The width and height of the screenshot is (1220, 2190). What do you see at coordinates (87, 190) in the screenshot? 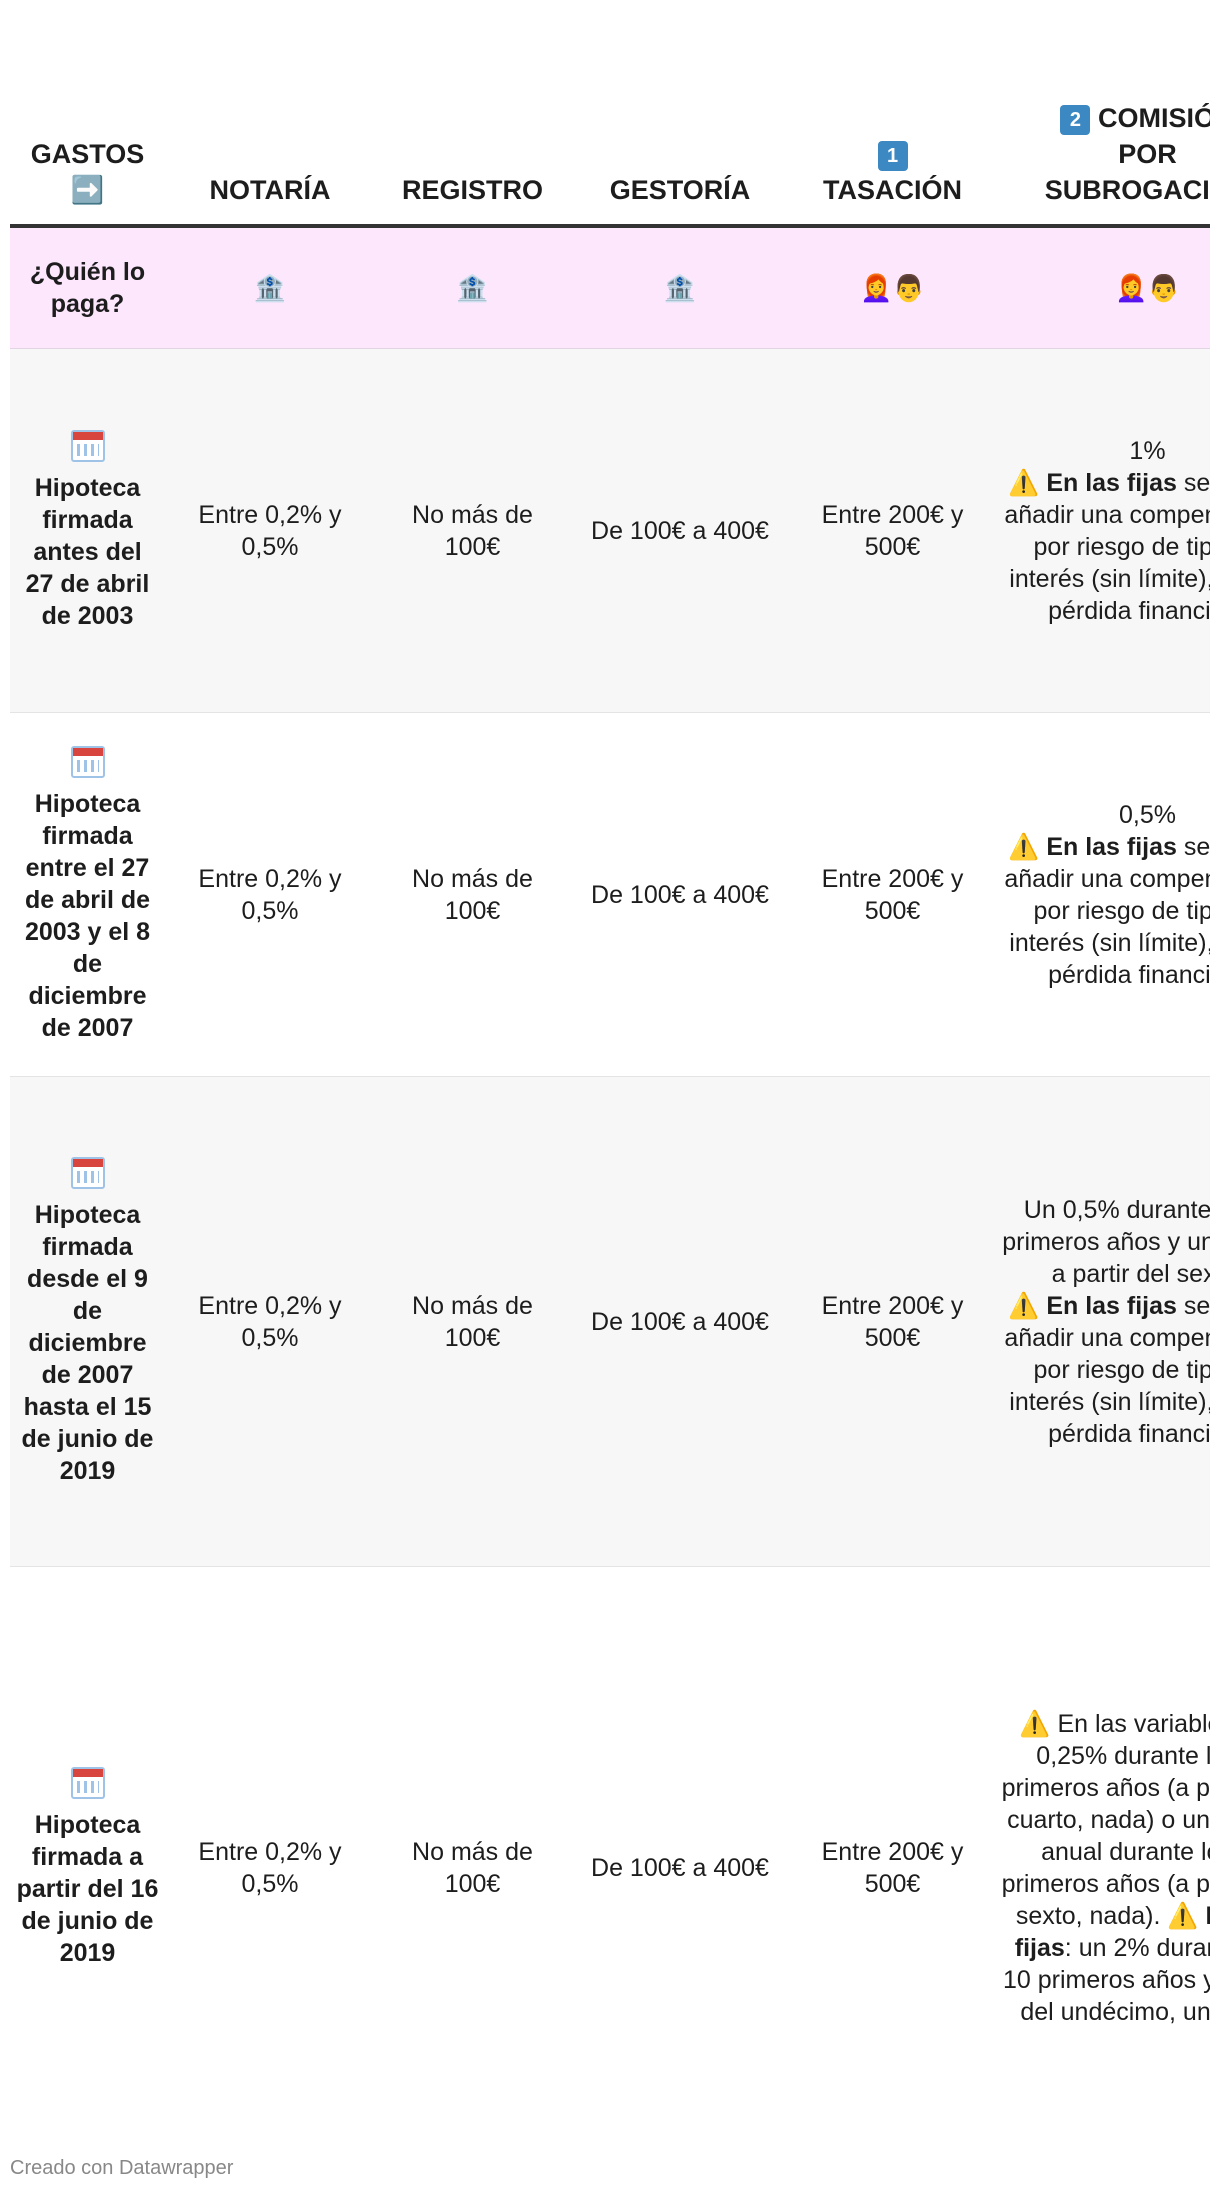
I see `arrow-right-icon: ➡️` at bounding box center [87, 190].